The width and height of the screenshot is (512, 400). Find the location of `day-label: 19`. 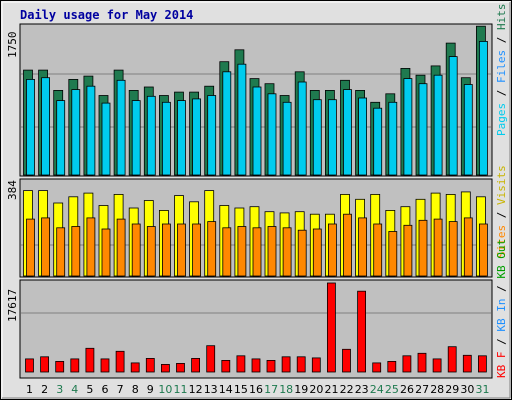

day-label: 19 is located at coordinates (301, 389).